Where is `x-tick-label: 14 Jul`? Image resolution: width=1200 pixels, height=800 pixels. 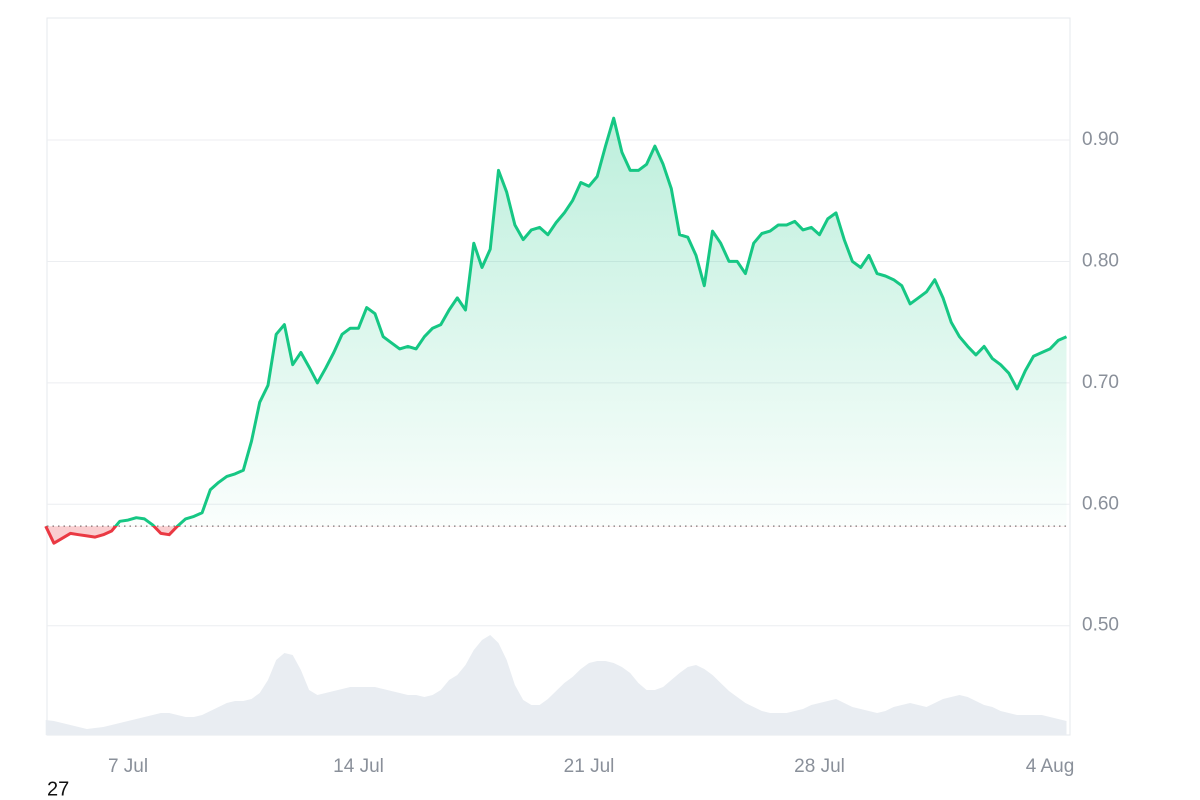
x-tick-label: 14 Jul is located at coordinates (358, 766).